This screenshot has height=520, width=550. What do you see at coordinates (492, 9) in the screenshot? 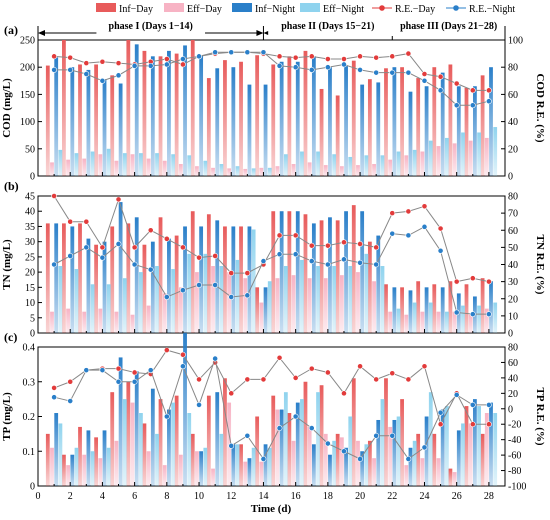
I see `legend-label-re_night: R.E.−Night` at bounding box center [492, 9].